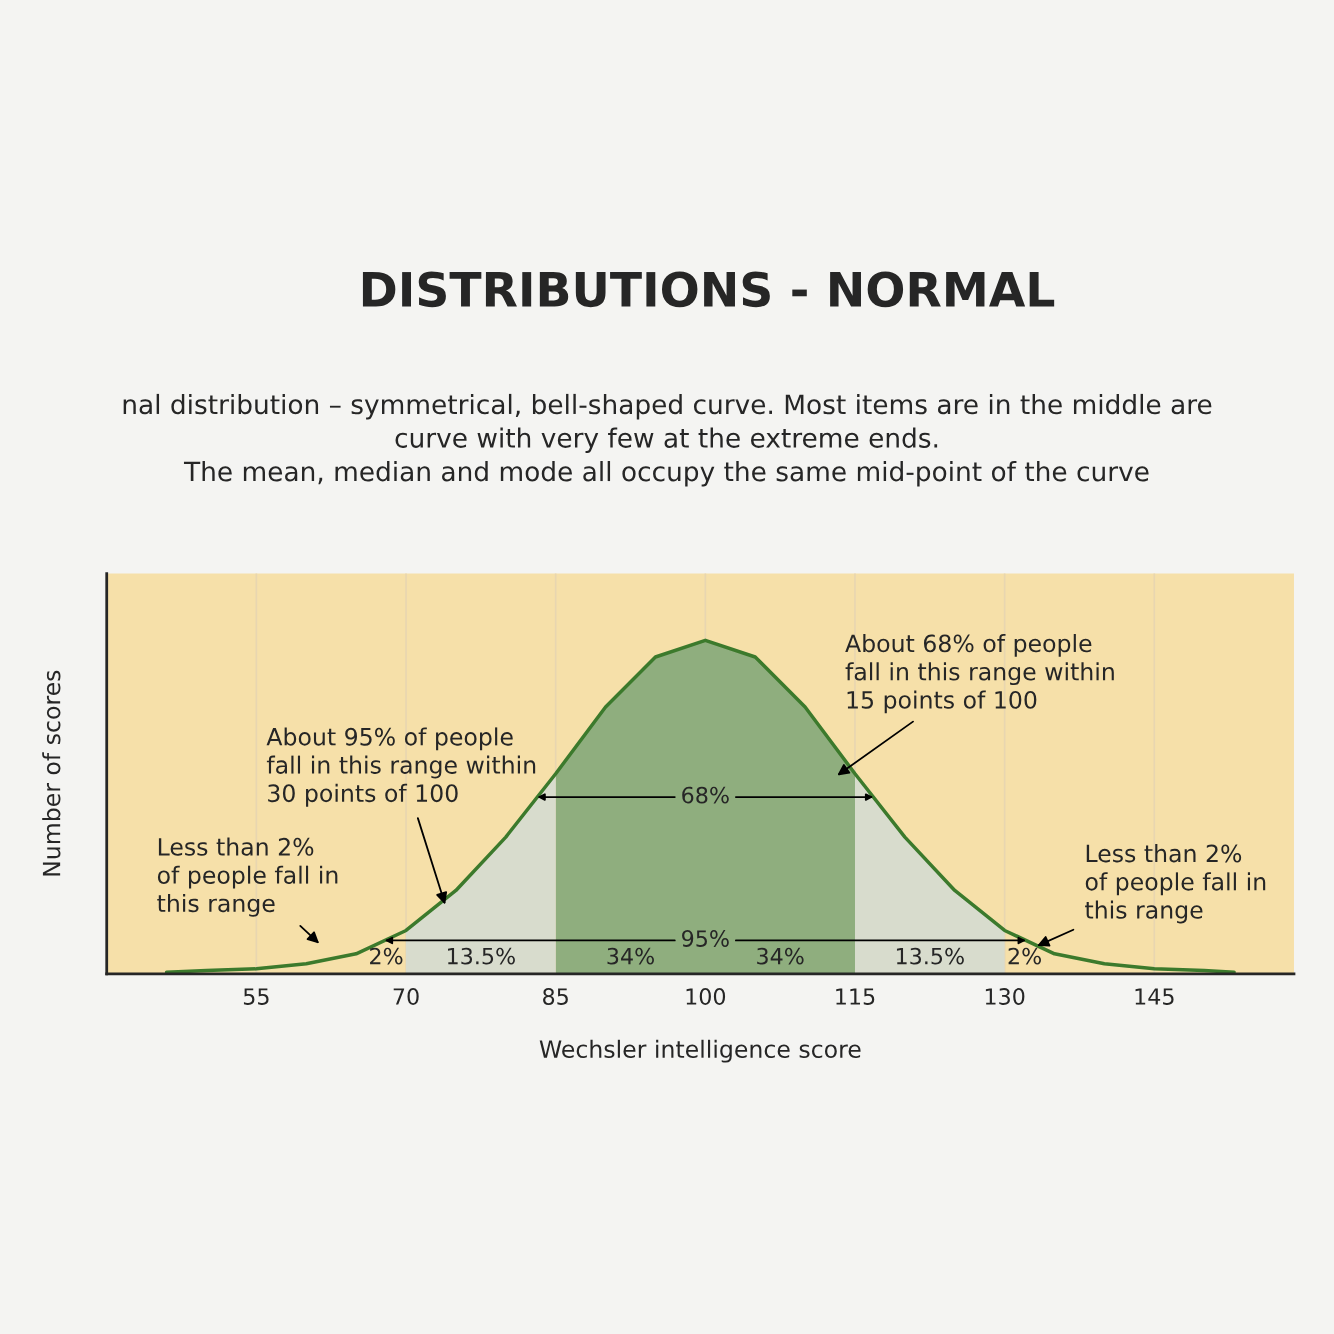  Describe the element at coordinates (667, 440) in the screenshot. I see `chart-subtitle: nal distribution – symmetrical, bell-shaped curve. Most items are in the middle are curve with very few at the extreme ends. The mean, median and mode all occupy the same mid-point of the curve` at that location.